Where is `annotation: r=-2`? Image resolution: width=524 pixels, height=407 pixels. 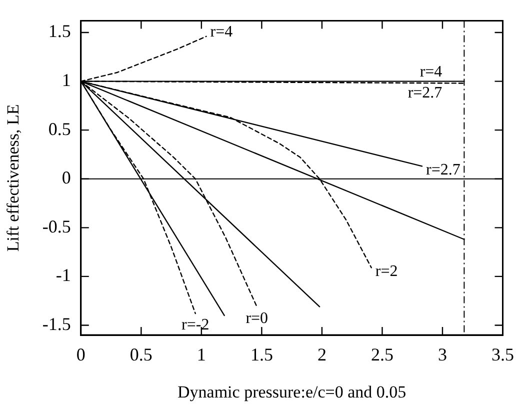
annotation: r=-2 is located at coordinates (196, 325).